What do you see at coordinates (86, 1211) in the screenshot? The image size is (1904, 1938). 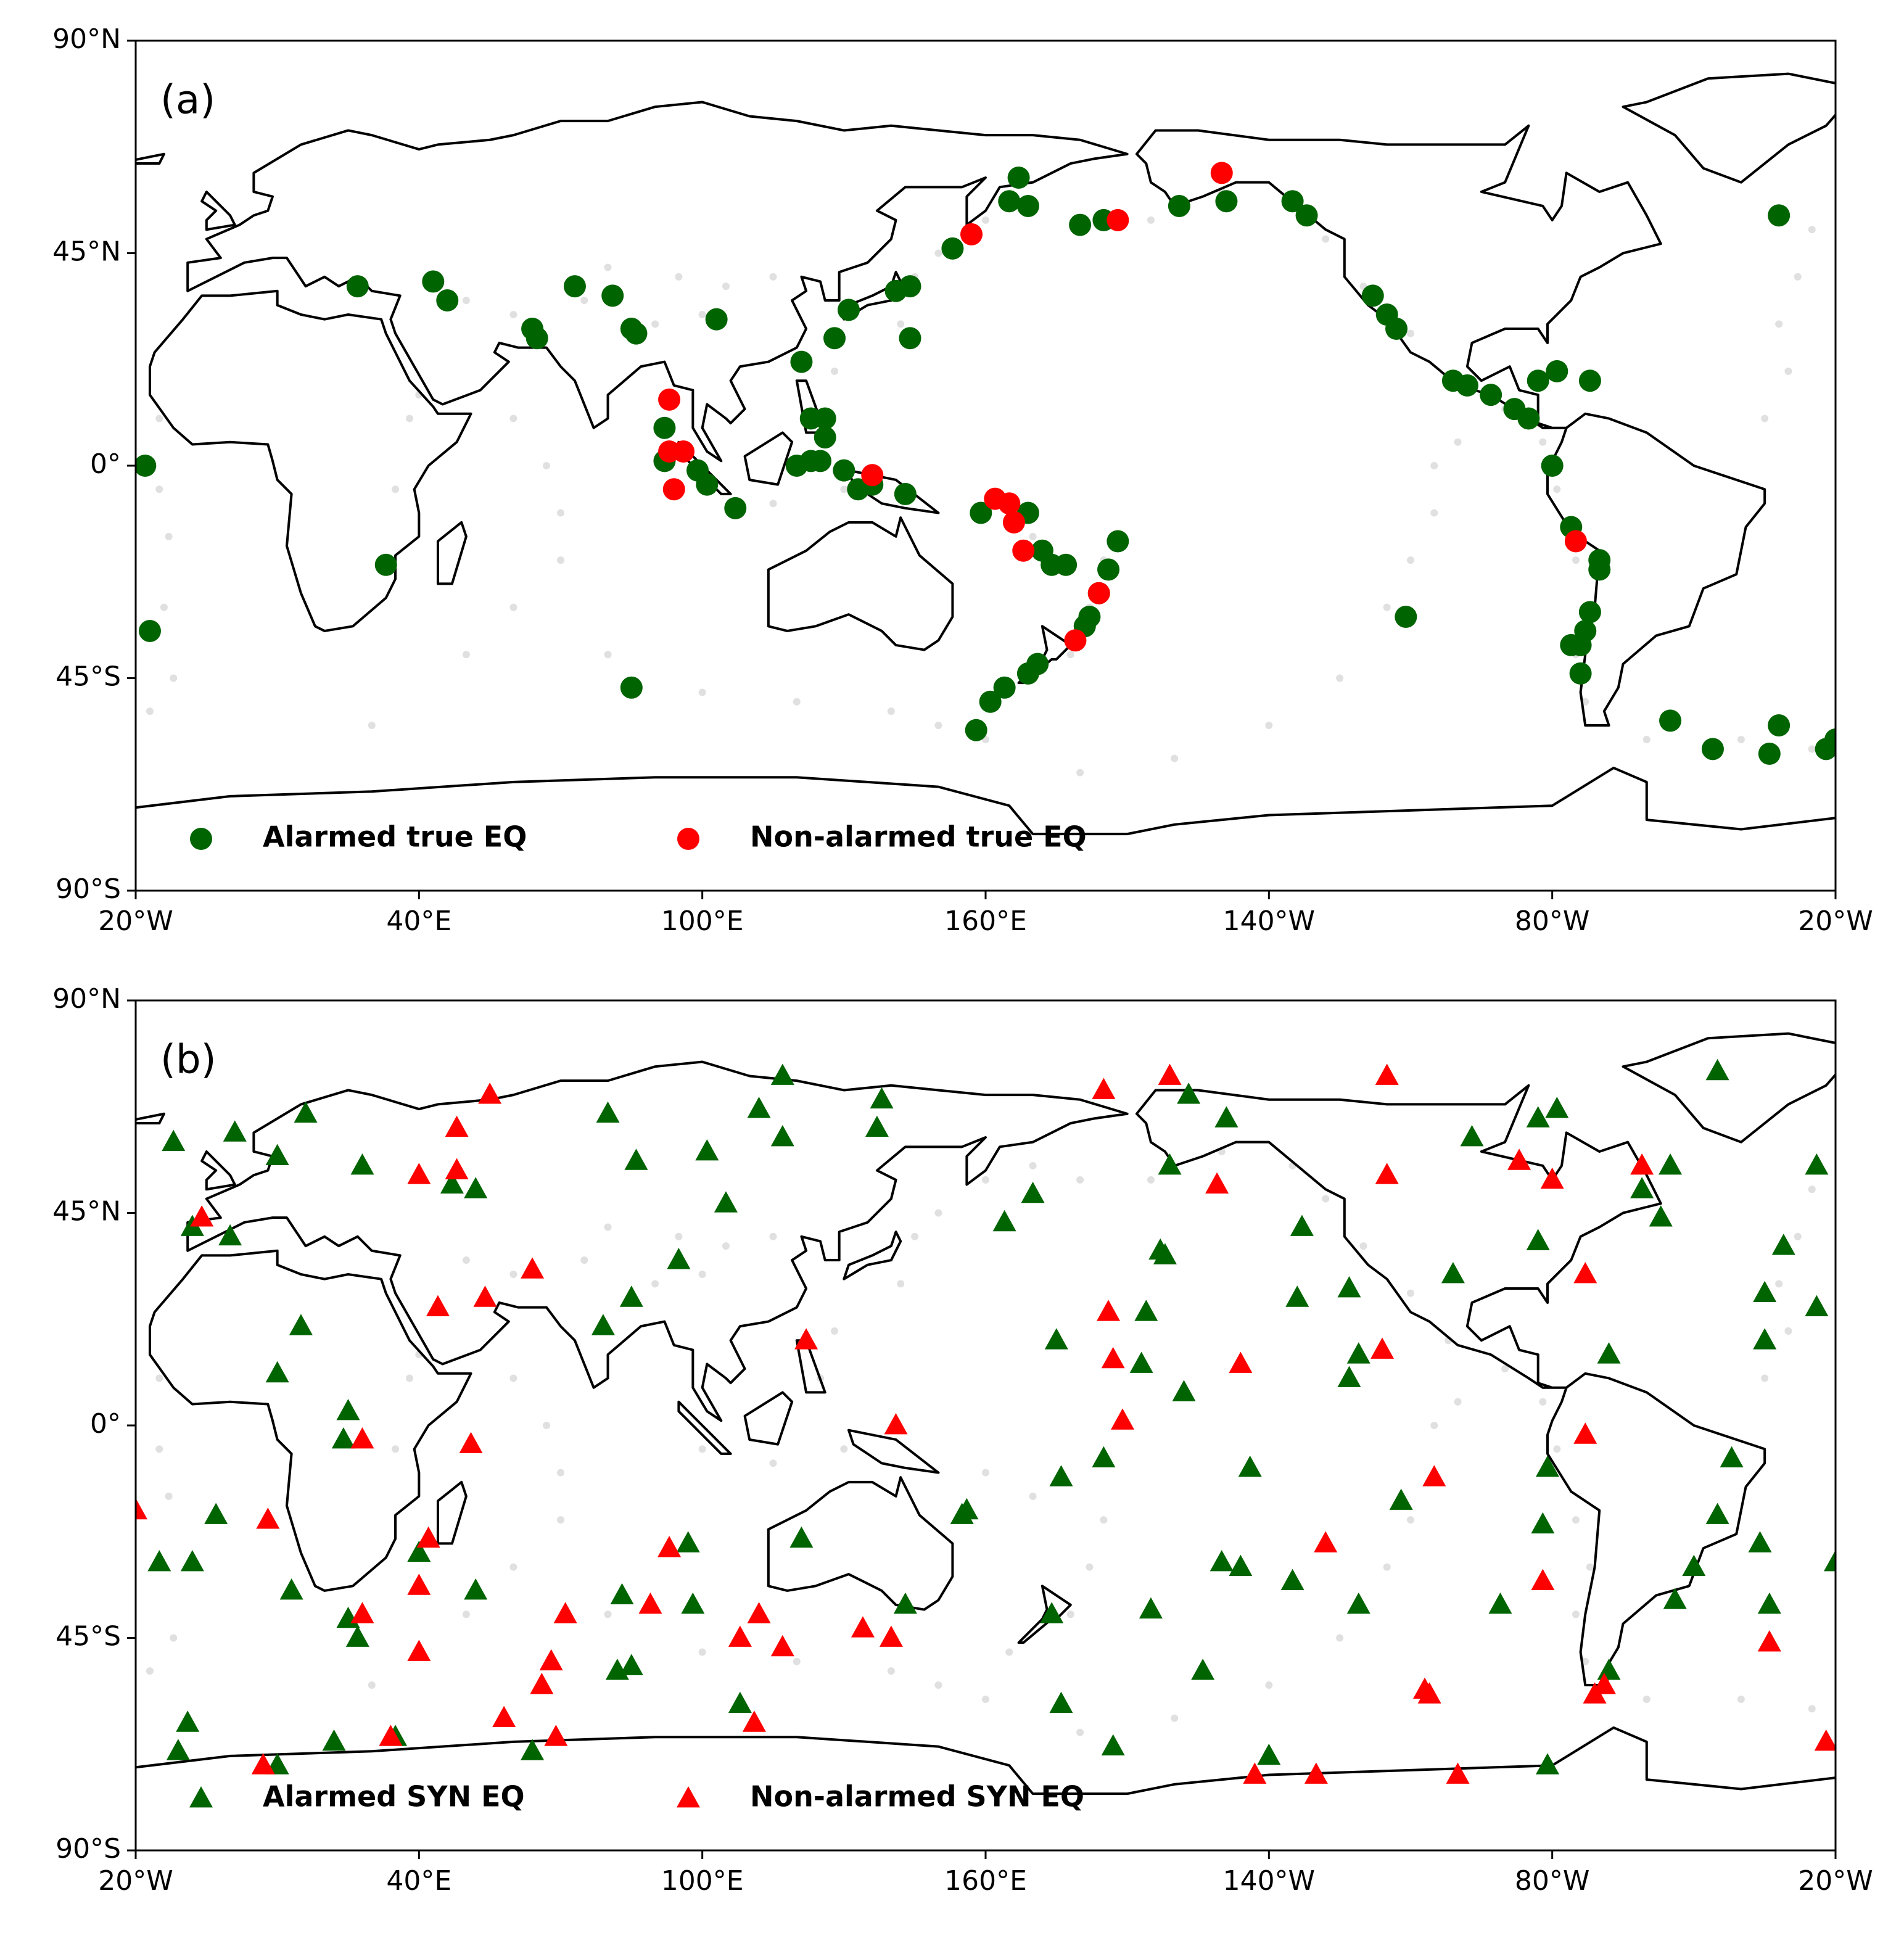 I see `y-tick-label: 45°N` at bounding box center [86, 1211].